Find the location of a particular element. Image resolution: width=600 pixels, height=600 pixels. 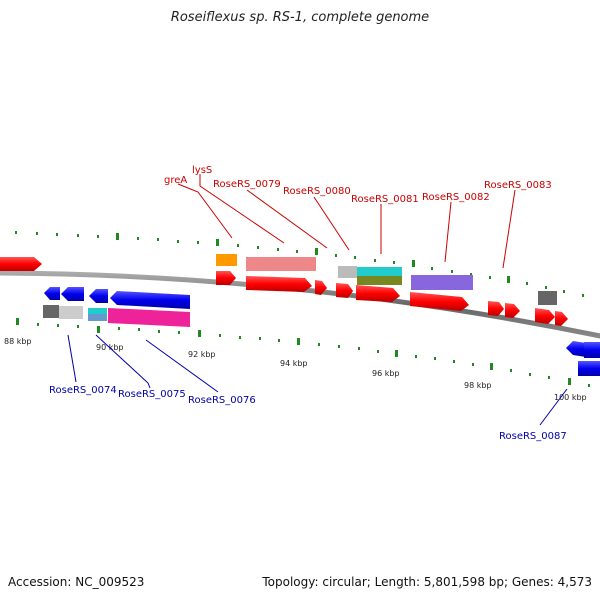

label-RoseRS_0081: RoseRS_0081 is located at coordinates (385, 199).